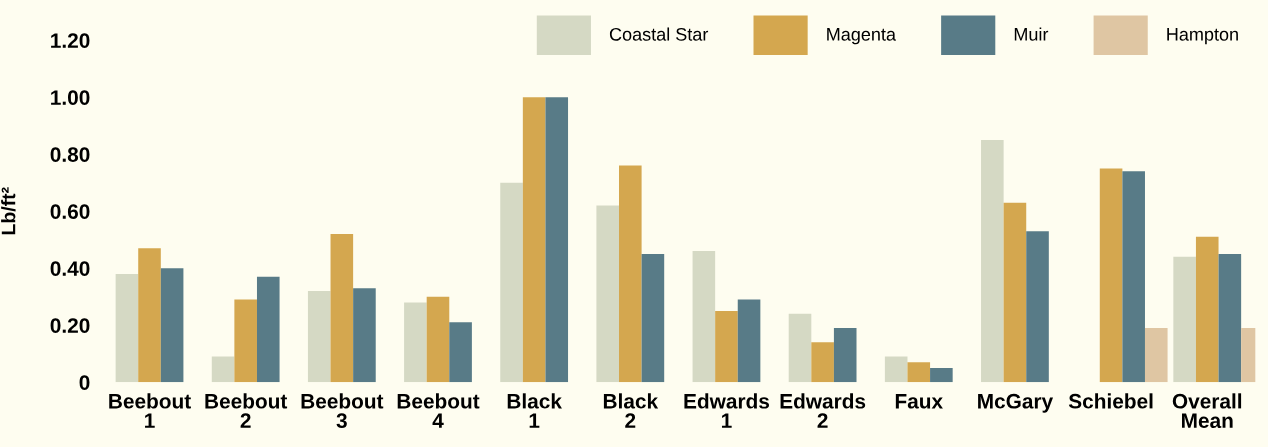 This screenshot has width=1268, height=447. I want to click on x-tick-label: McGary, so click(1016, 403).